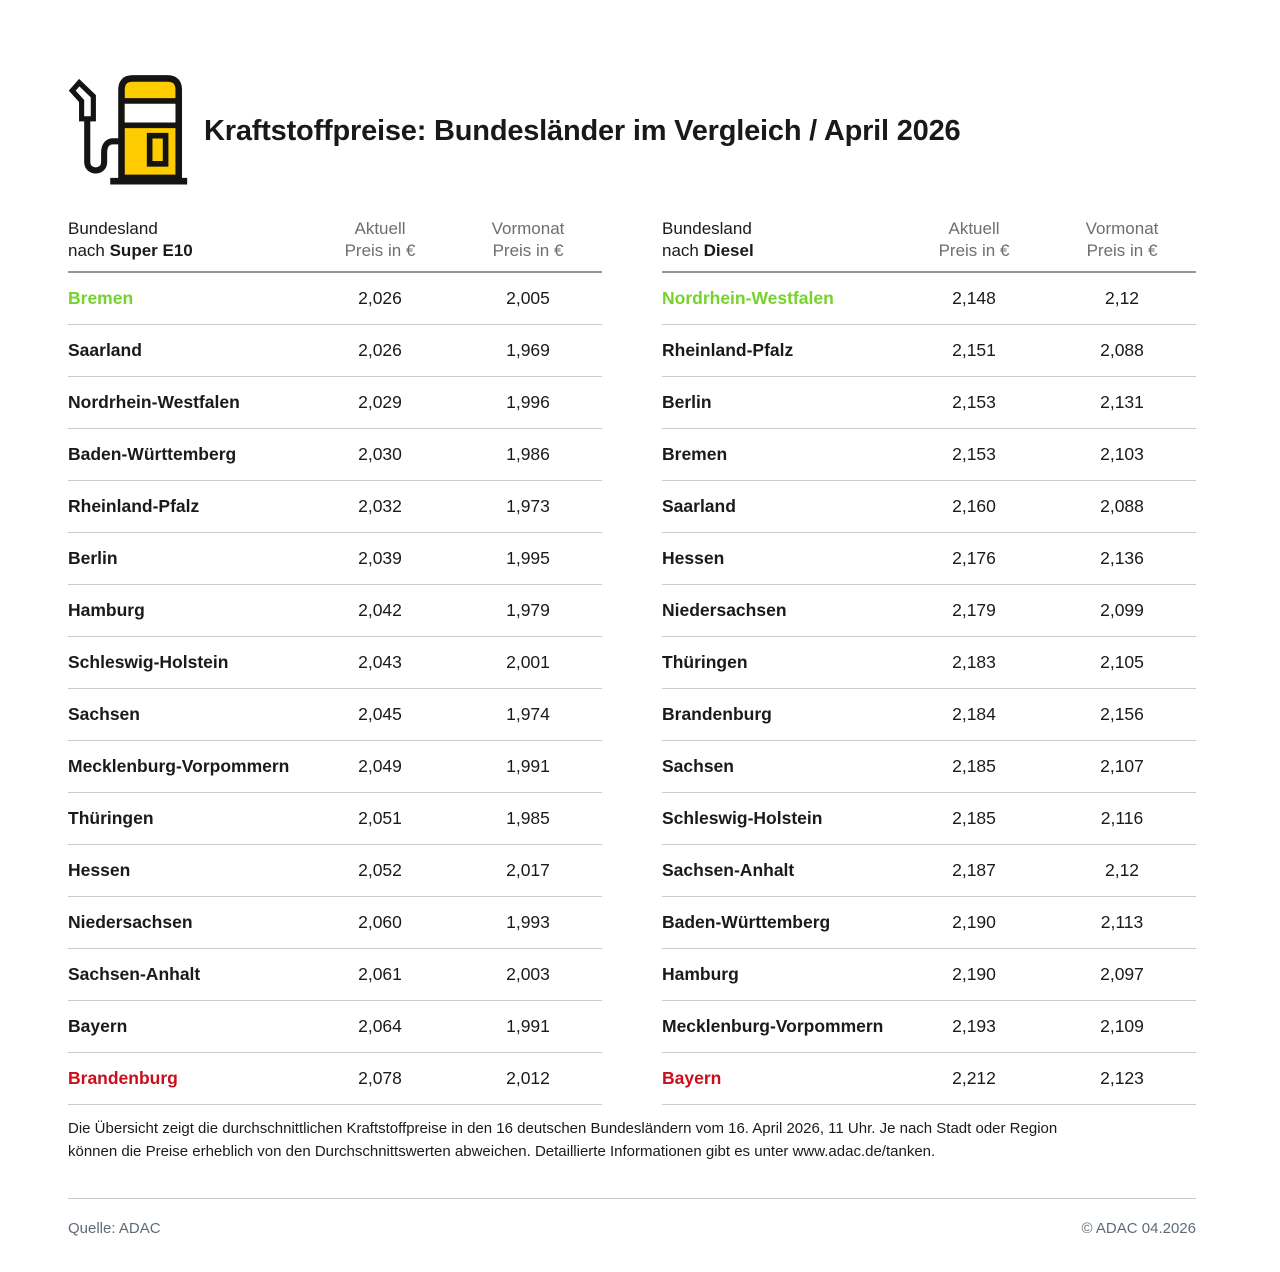 The image size is (1280, 1272). What do you see at coordinates (380, 454) in the screenshot?
I see `current-price-cell: 2,030` at bounding box center [380, 454].